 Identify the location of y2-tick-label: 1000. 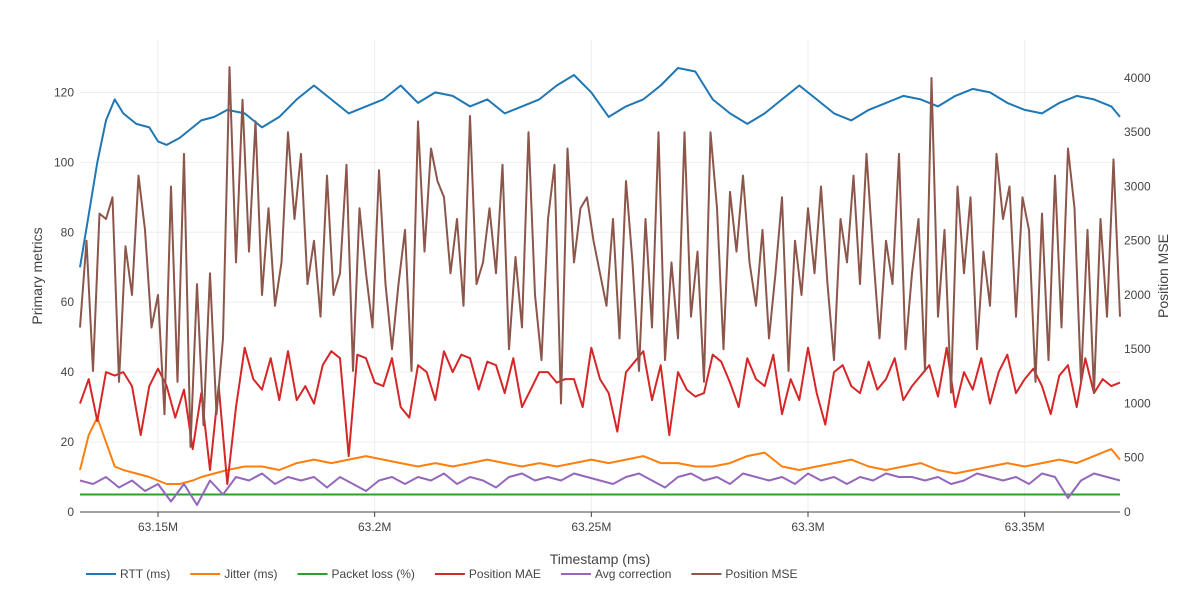
(1137, 403).